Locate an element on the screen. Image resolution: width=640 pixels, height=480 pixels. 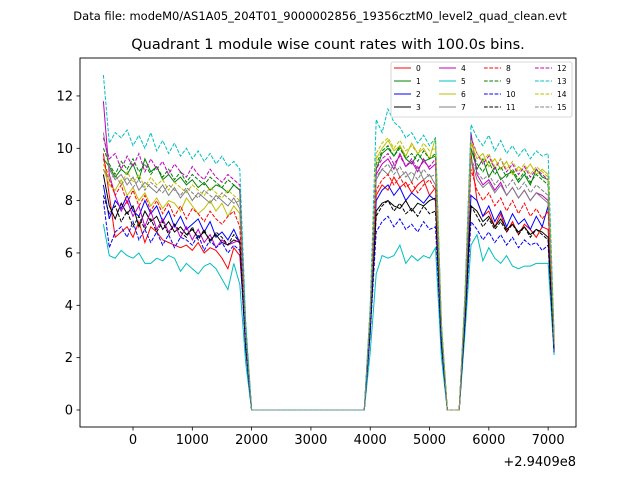
x-tick-label: 4000 is located at coordinates (370, 440).